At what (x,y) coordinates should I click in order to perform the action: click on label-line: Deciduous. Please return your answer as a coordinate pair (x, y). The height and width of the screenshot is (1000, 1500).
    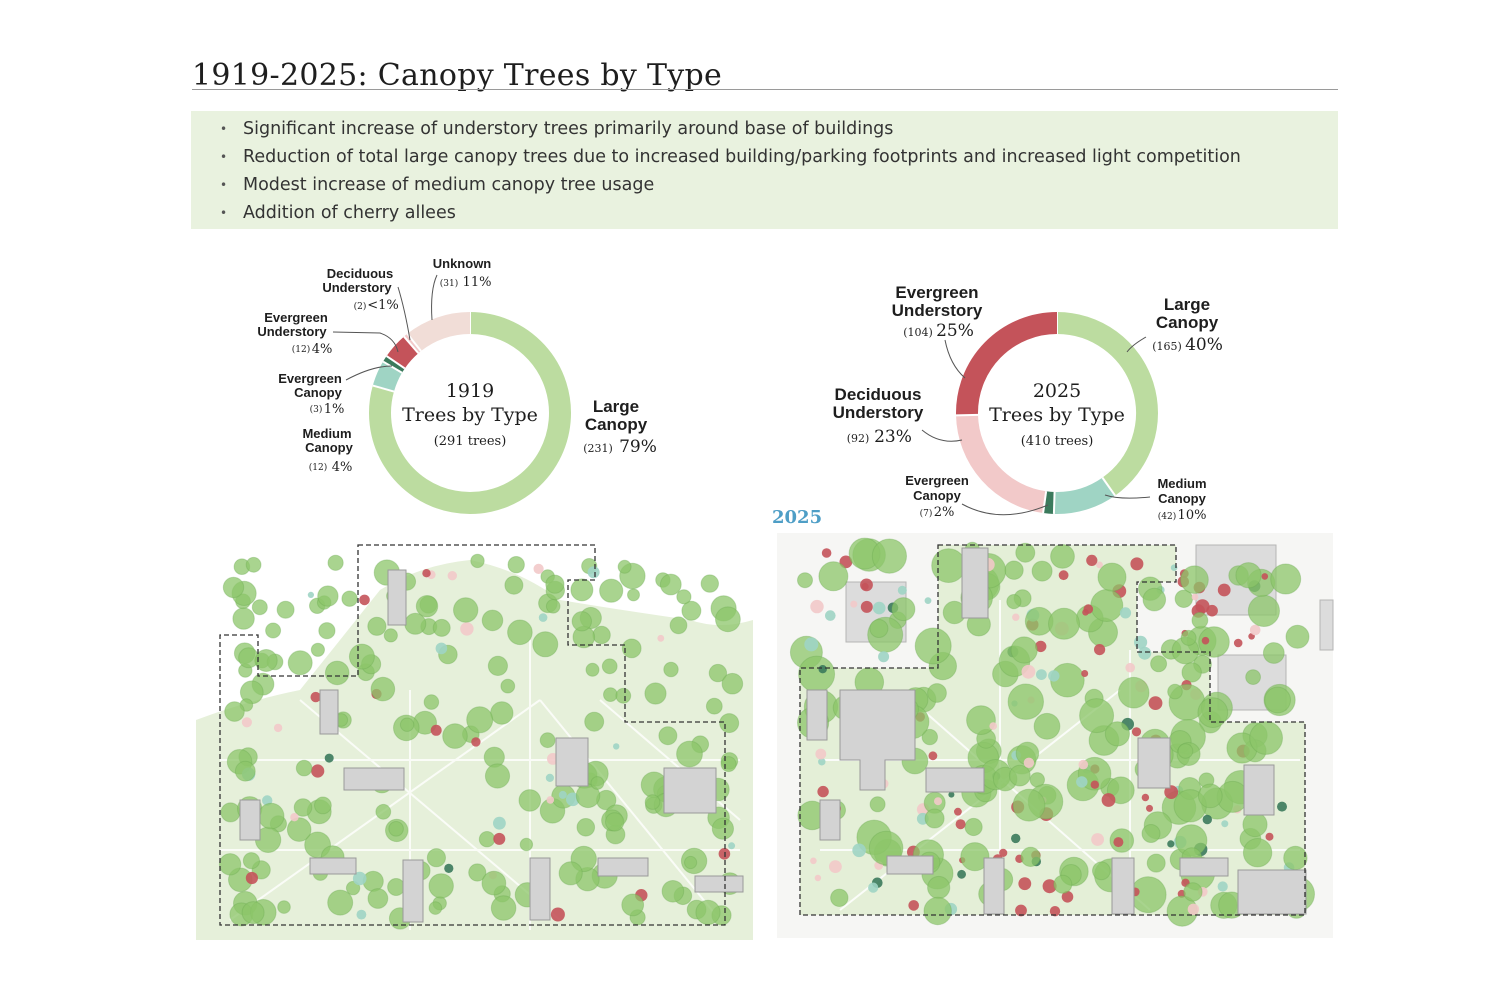
    Looking at the image, I should click on (878, 394).